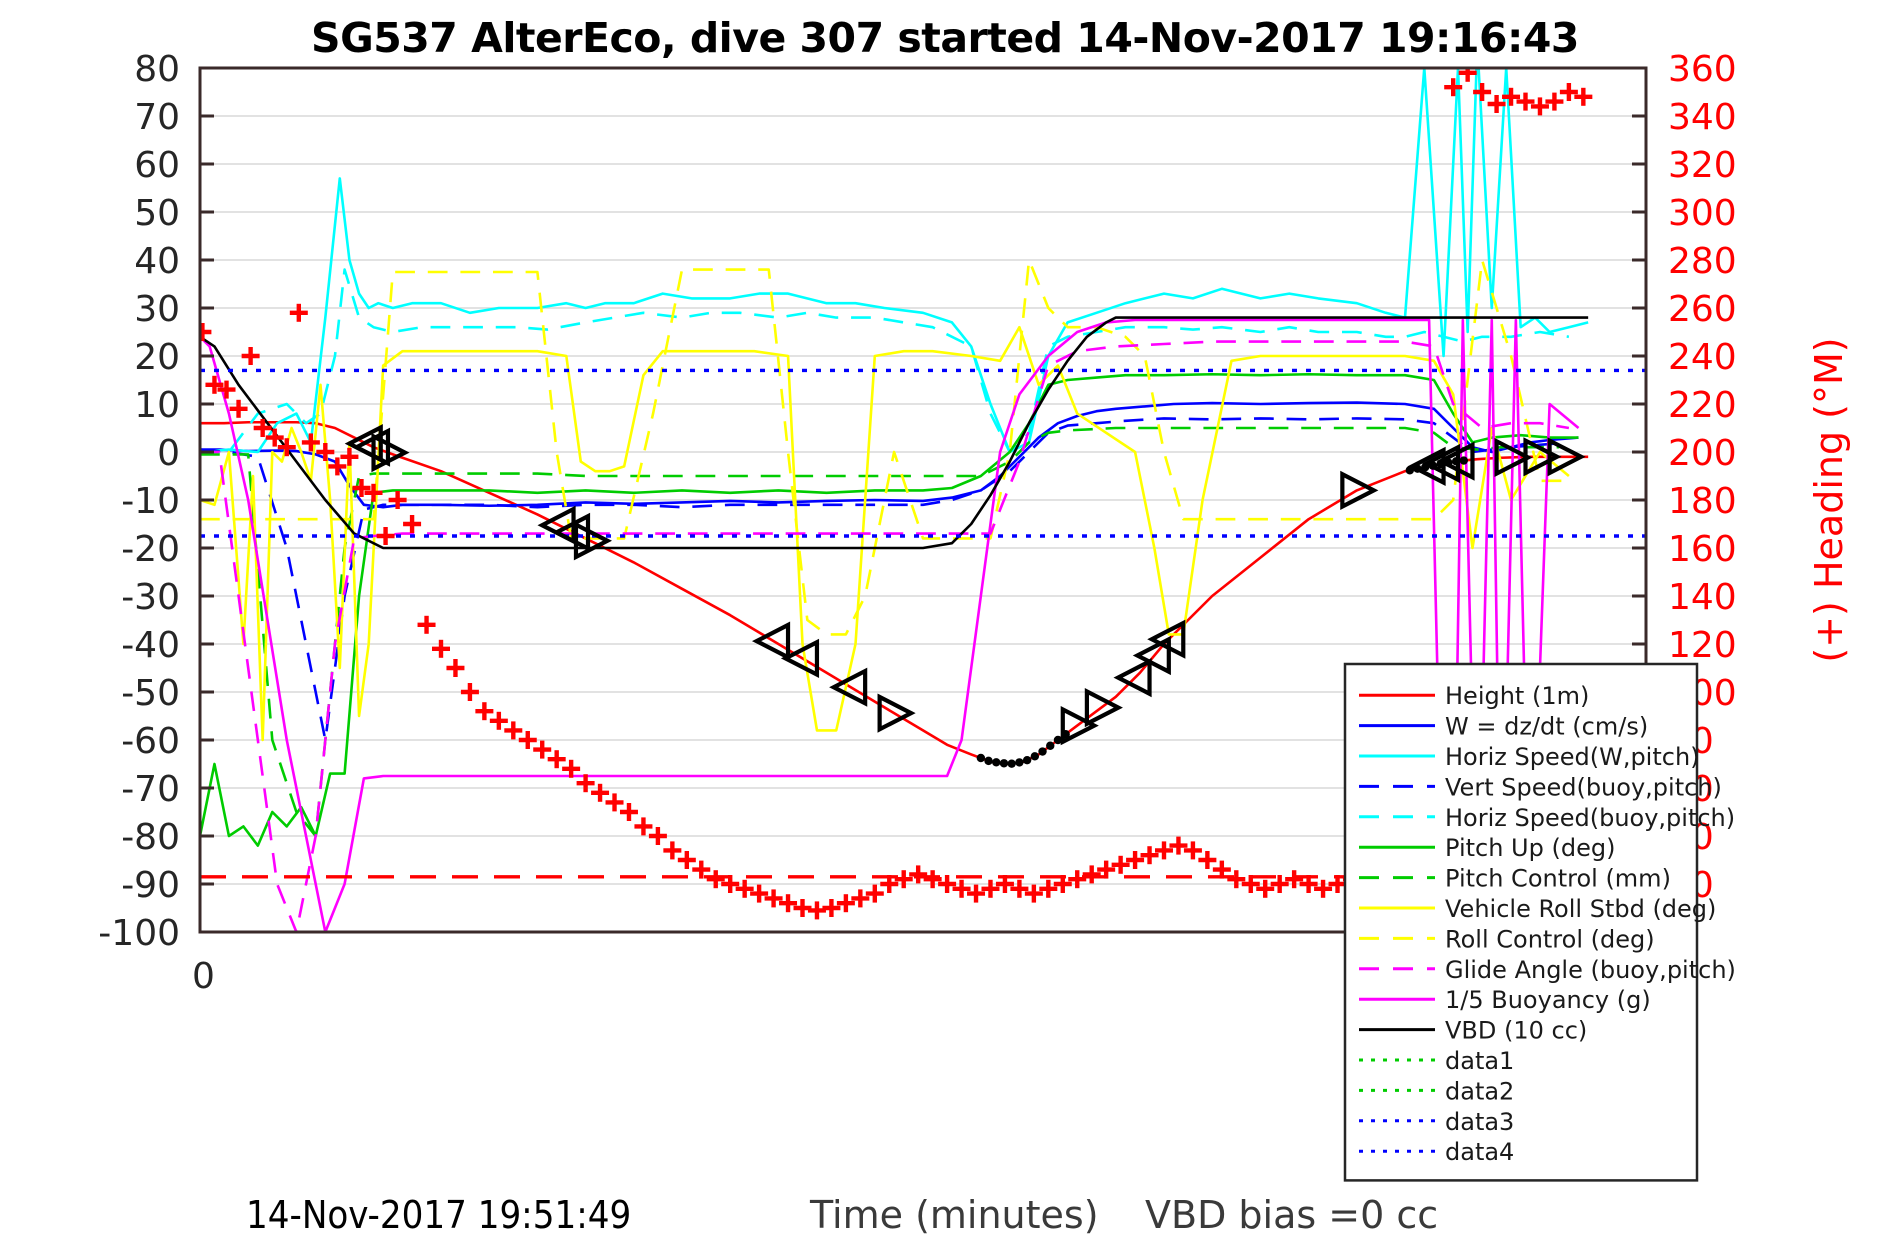 The image size is (1890, 1260). I want to click on y-tick-right: 220, so click(1702, 405).